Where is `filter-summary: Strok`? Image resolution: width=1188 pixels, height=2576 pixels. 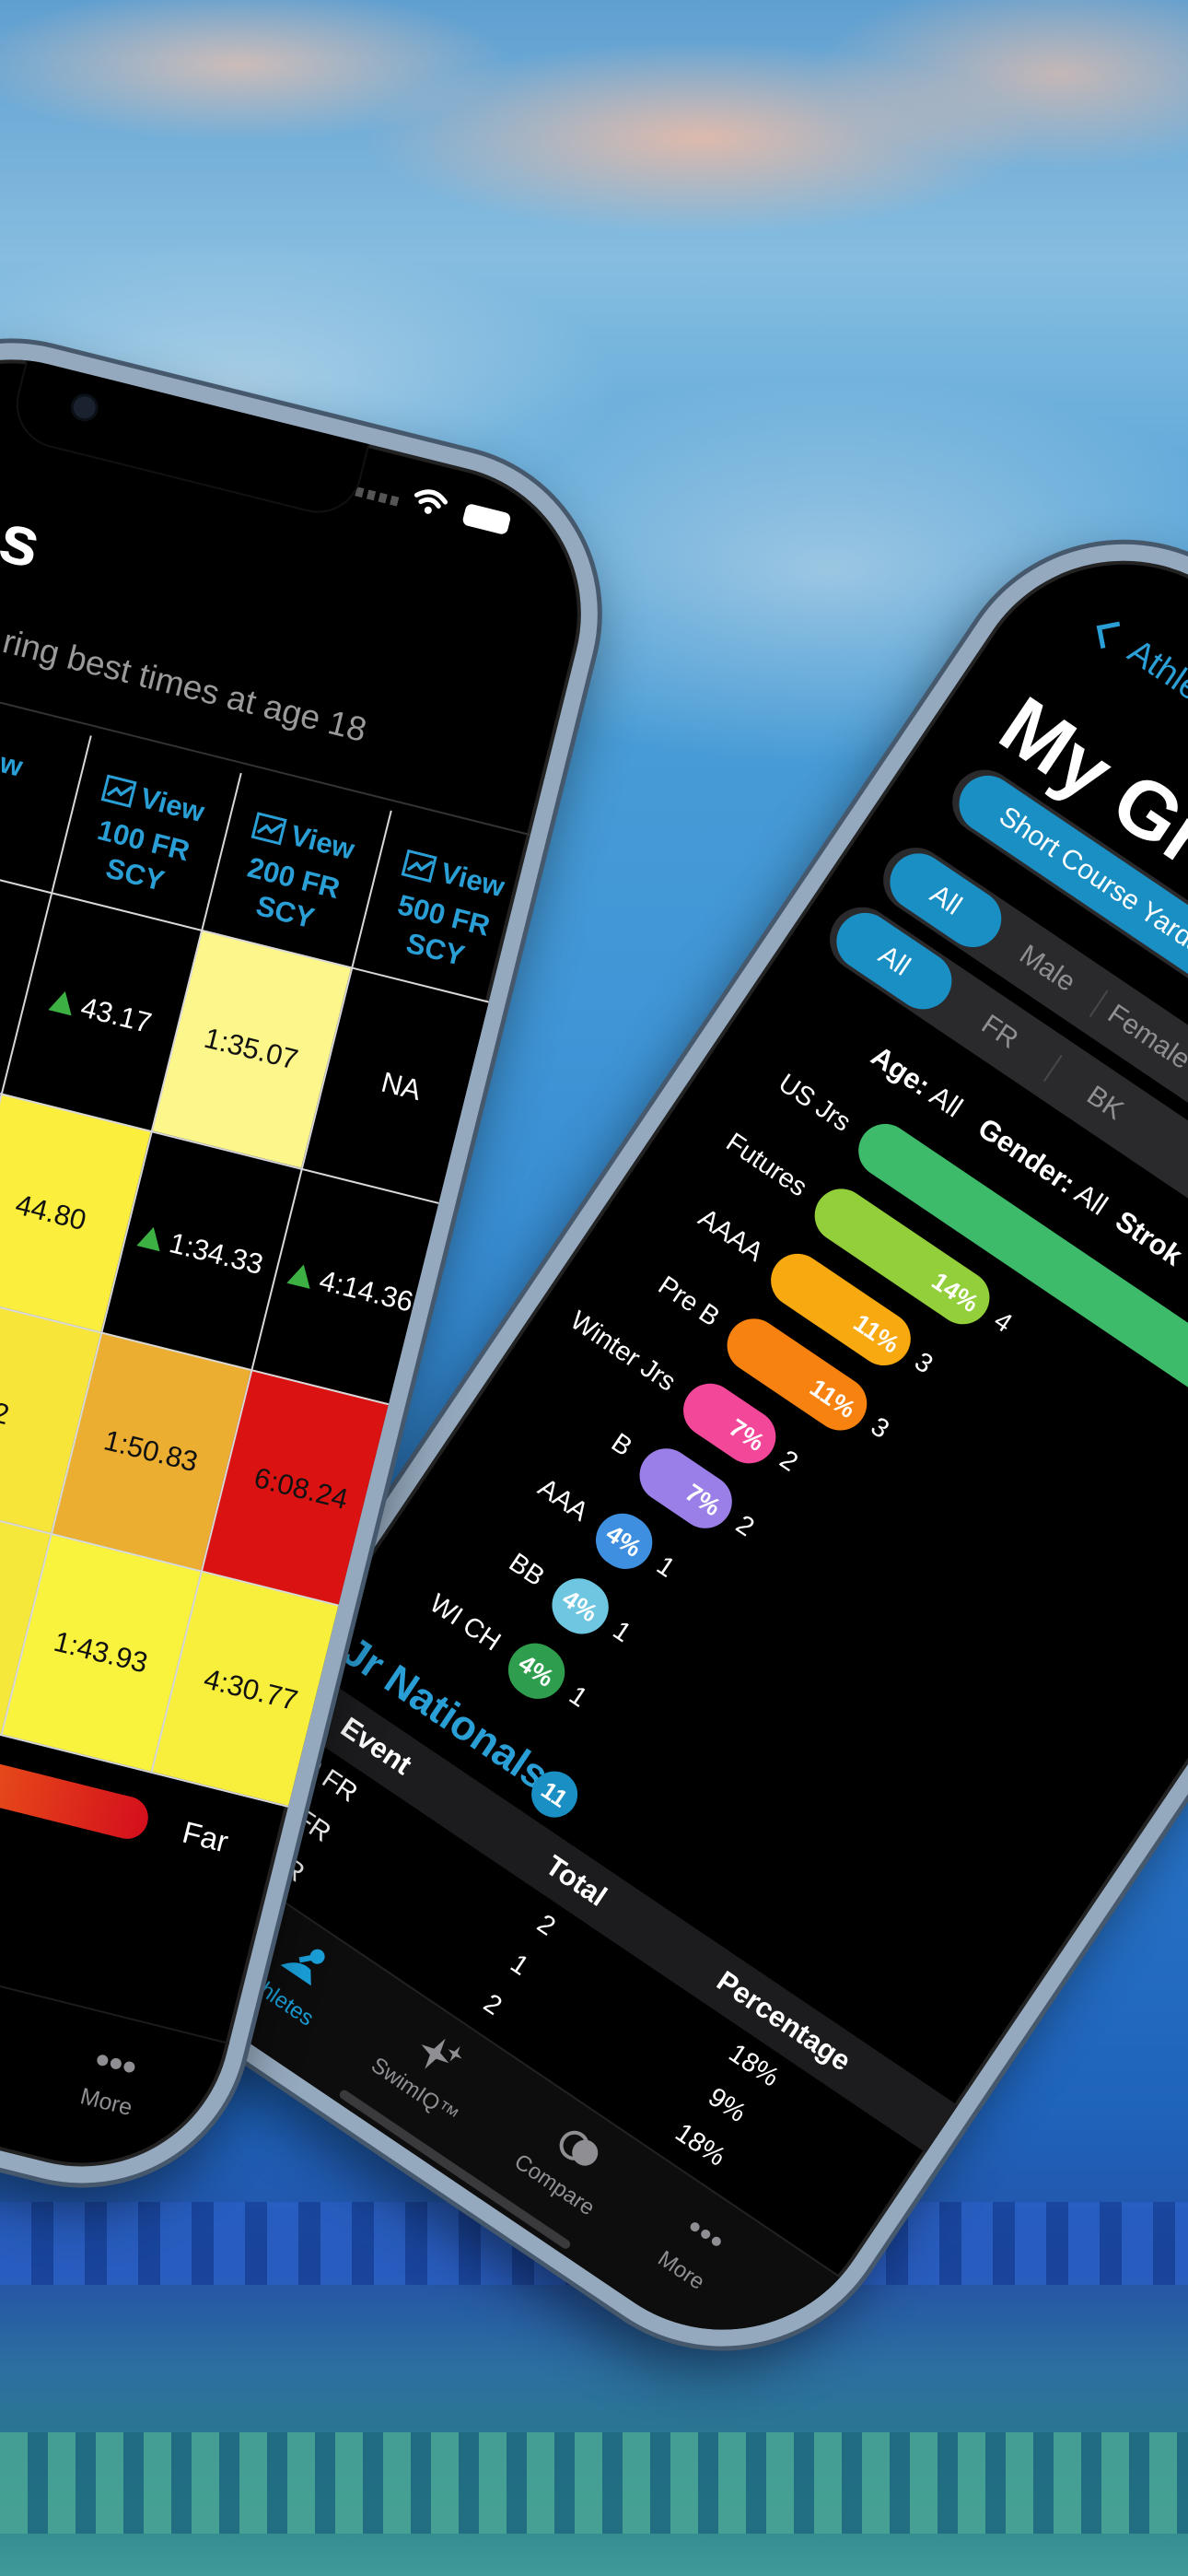
filter-summary: Strok is located at coordinates (1149, 1238).